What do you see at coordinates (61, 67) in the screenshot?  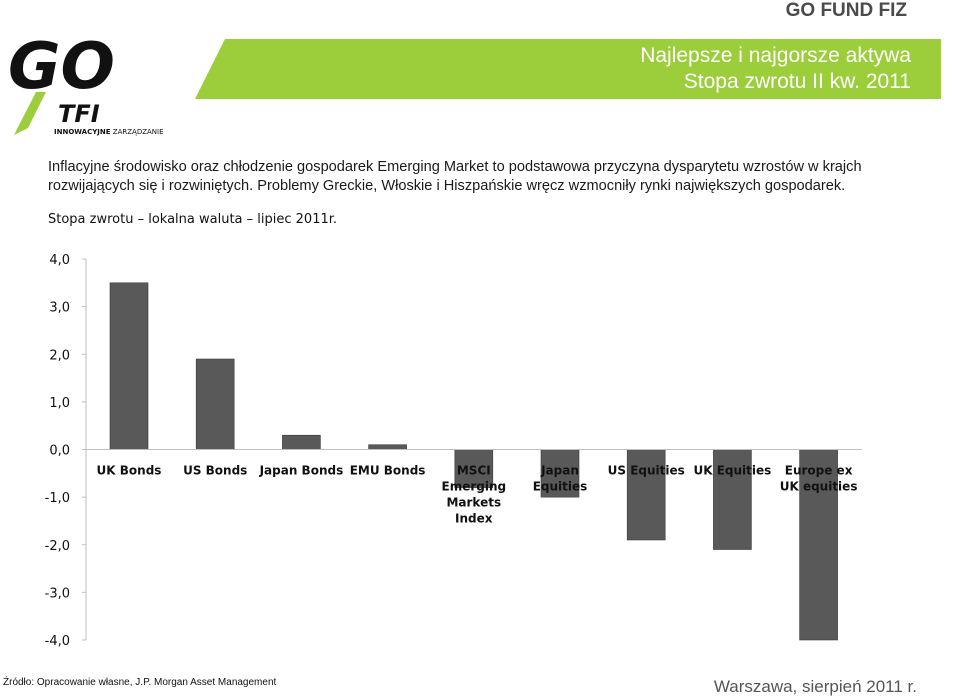 I see `logo-main: GO` at bounding box center [61, 67].